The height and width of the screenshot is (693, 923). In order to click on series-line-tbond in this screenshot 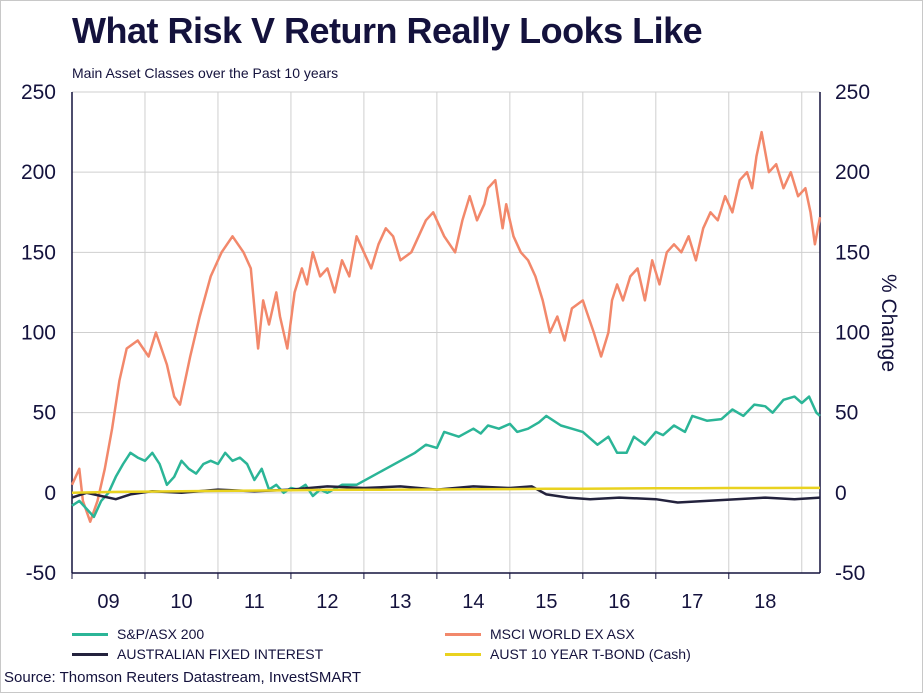, I will do `click(445, 490)`.